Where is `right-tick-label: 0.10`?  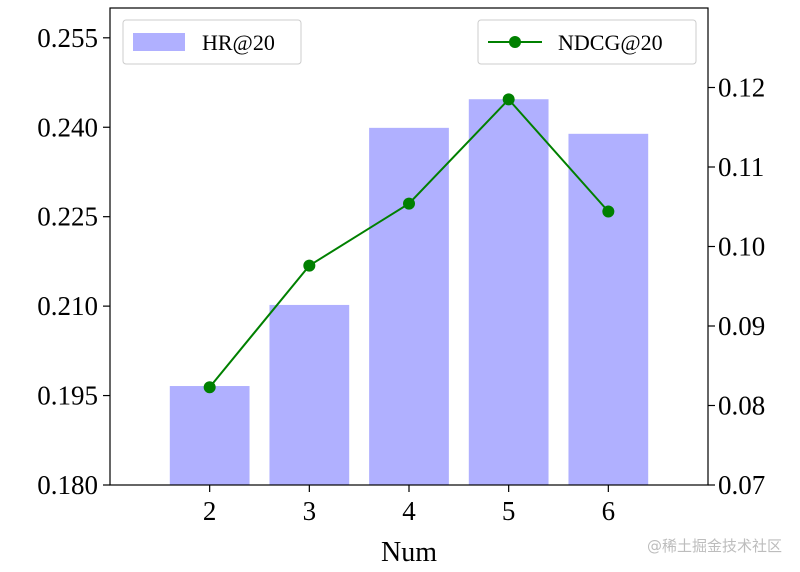 right-tick-label: 0.10 is located at coordinates (741, 247).